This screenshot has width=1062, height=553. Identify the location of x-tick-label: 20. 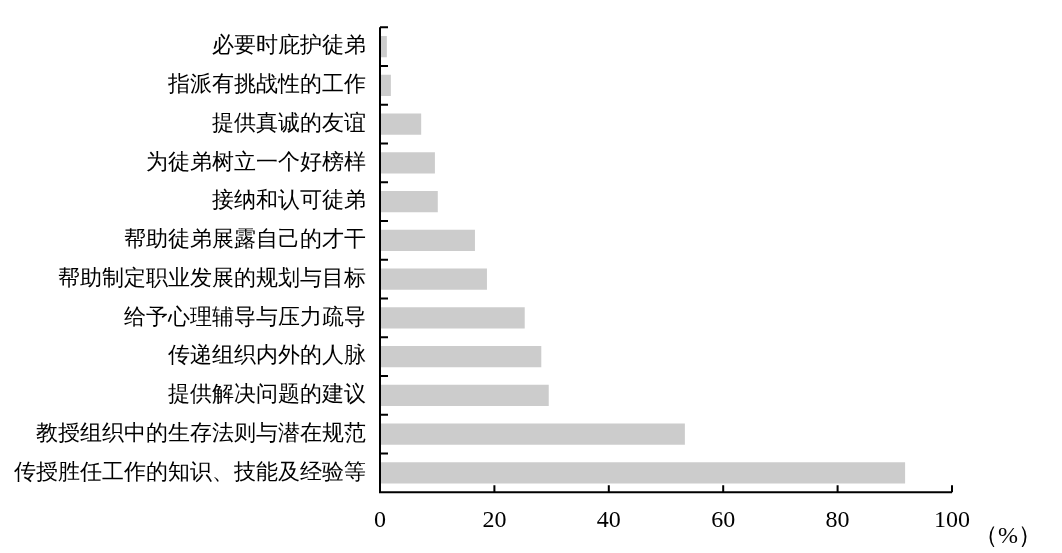
(494, 518).